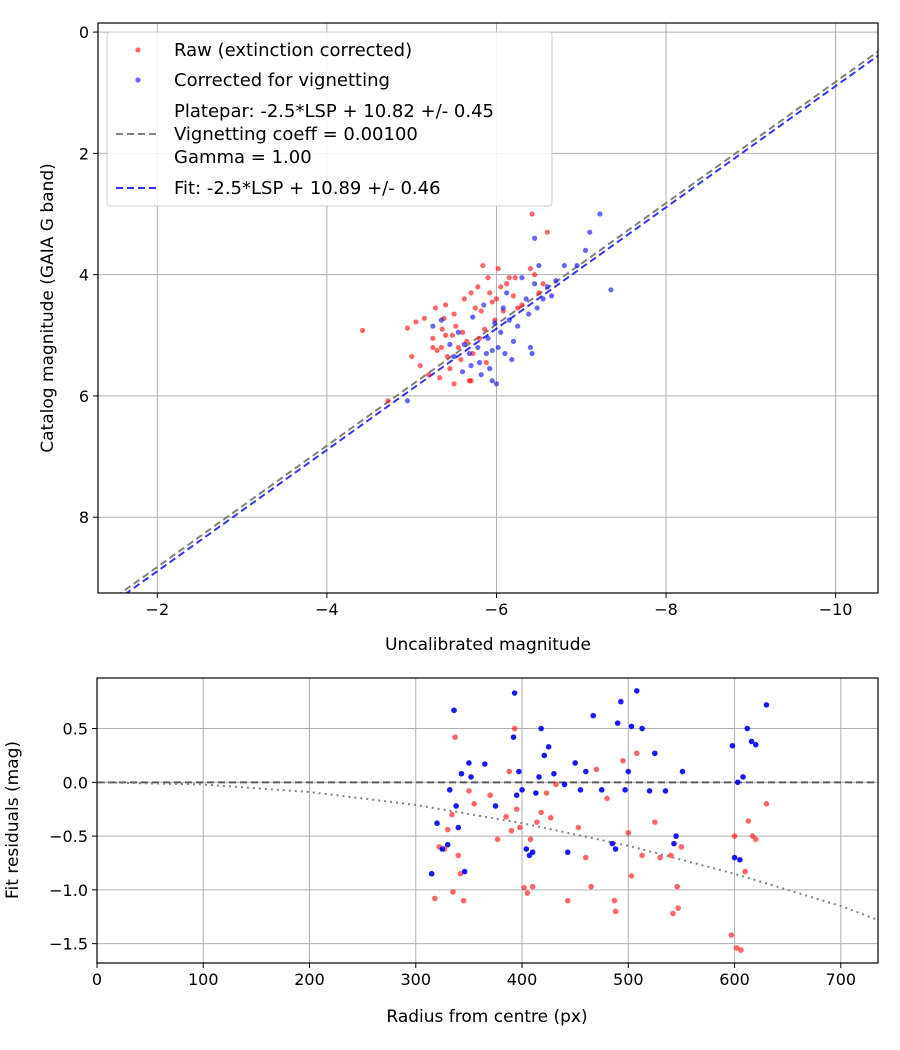 The image size is (900, 1050). What do you see at coordinates (296, 134) in the screenshot?
I see `legend-label-platepar-line: Vignetting coeff = 0.00100` at bounding box center [296, 134].